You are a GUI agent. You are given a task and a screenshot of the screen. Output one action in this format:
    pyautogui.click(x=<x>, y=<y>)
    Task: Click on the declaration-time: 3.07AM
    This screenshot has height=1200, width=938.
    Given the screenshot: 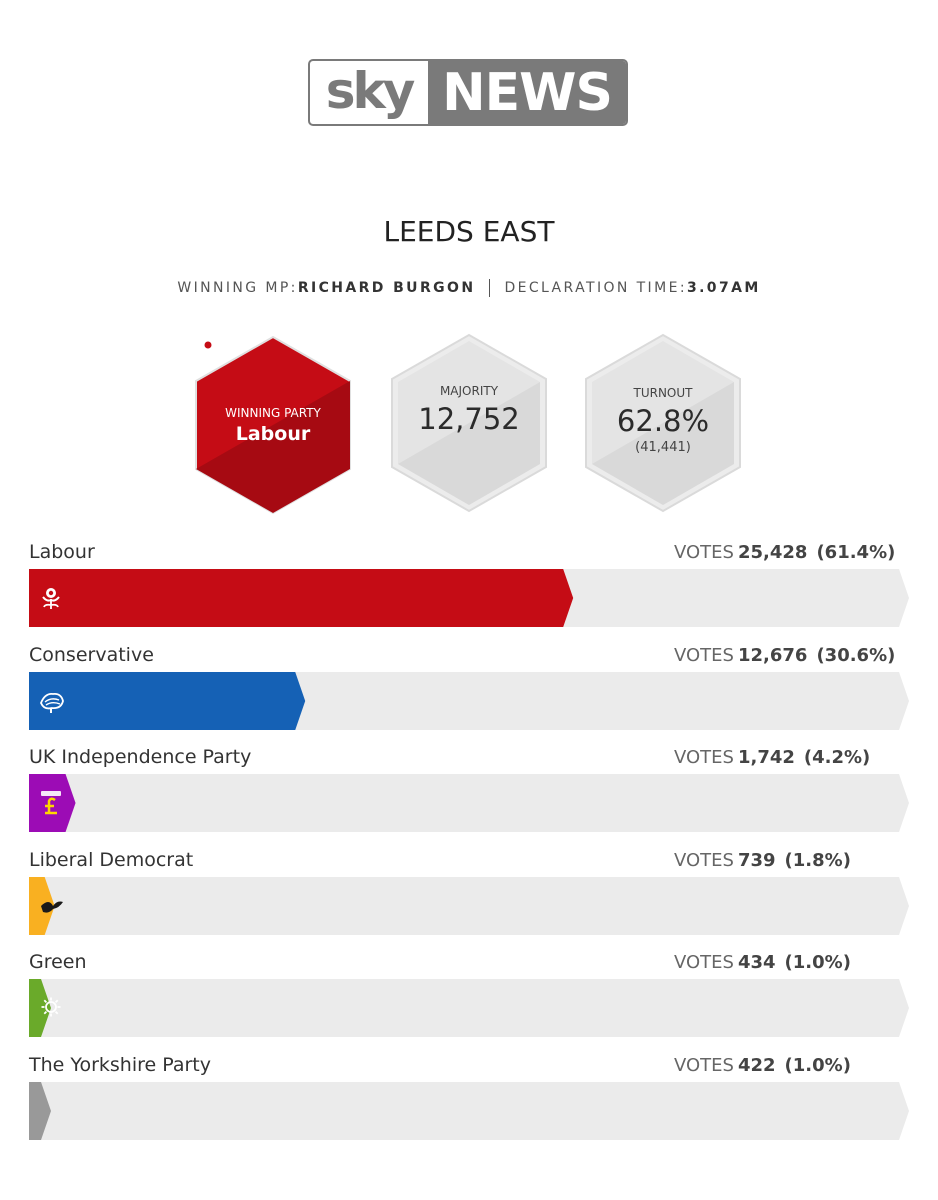 What is the action you would take?
    pyautogui.click(x=723, y=288)
    